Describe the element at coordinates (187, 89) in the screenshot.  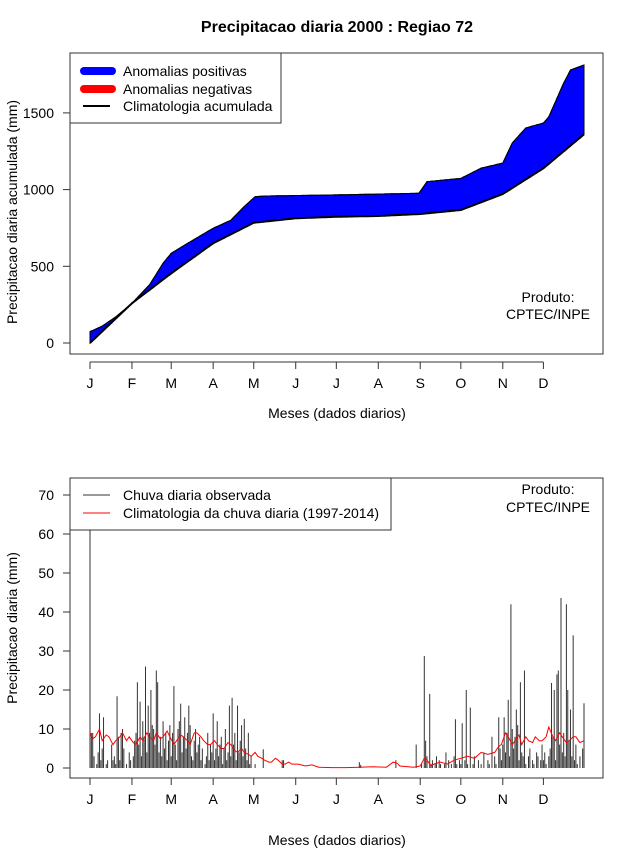
I see `legend-label-negative: Anomalias negativas` at that location.